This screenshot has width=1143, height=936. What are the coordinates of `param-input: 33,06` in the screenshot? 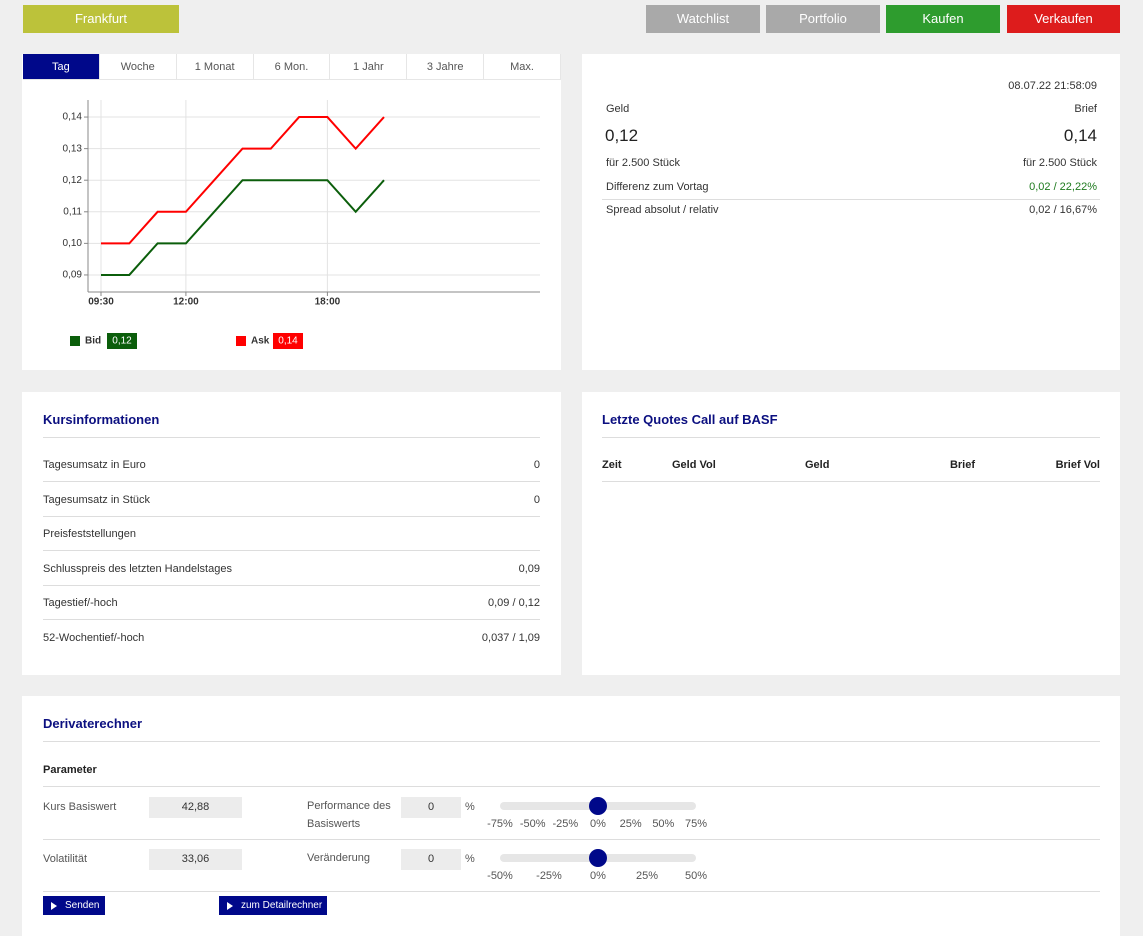 It's located at (195, 859).